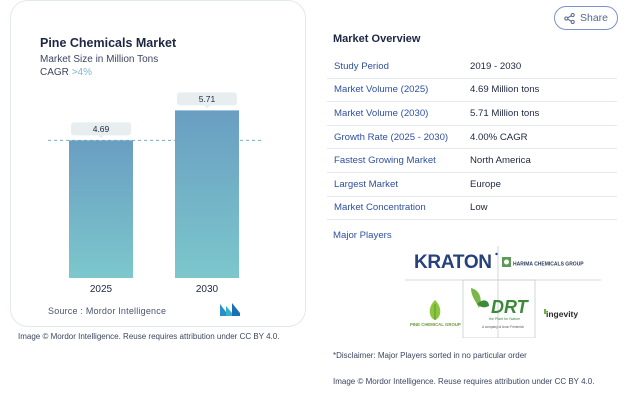 This screenshot has width=625, height=409. I want to click on cagr-value: >4%, so click(81, 72).